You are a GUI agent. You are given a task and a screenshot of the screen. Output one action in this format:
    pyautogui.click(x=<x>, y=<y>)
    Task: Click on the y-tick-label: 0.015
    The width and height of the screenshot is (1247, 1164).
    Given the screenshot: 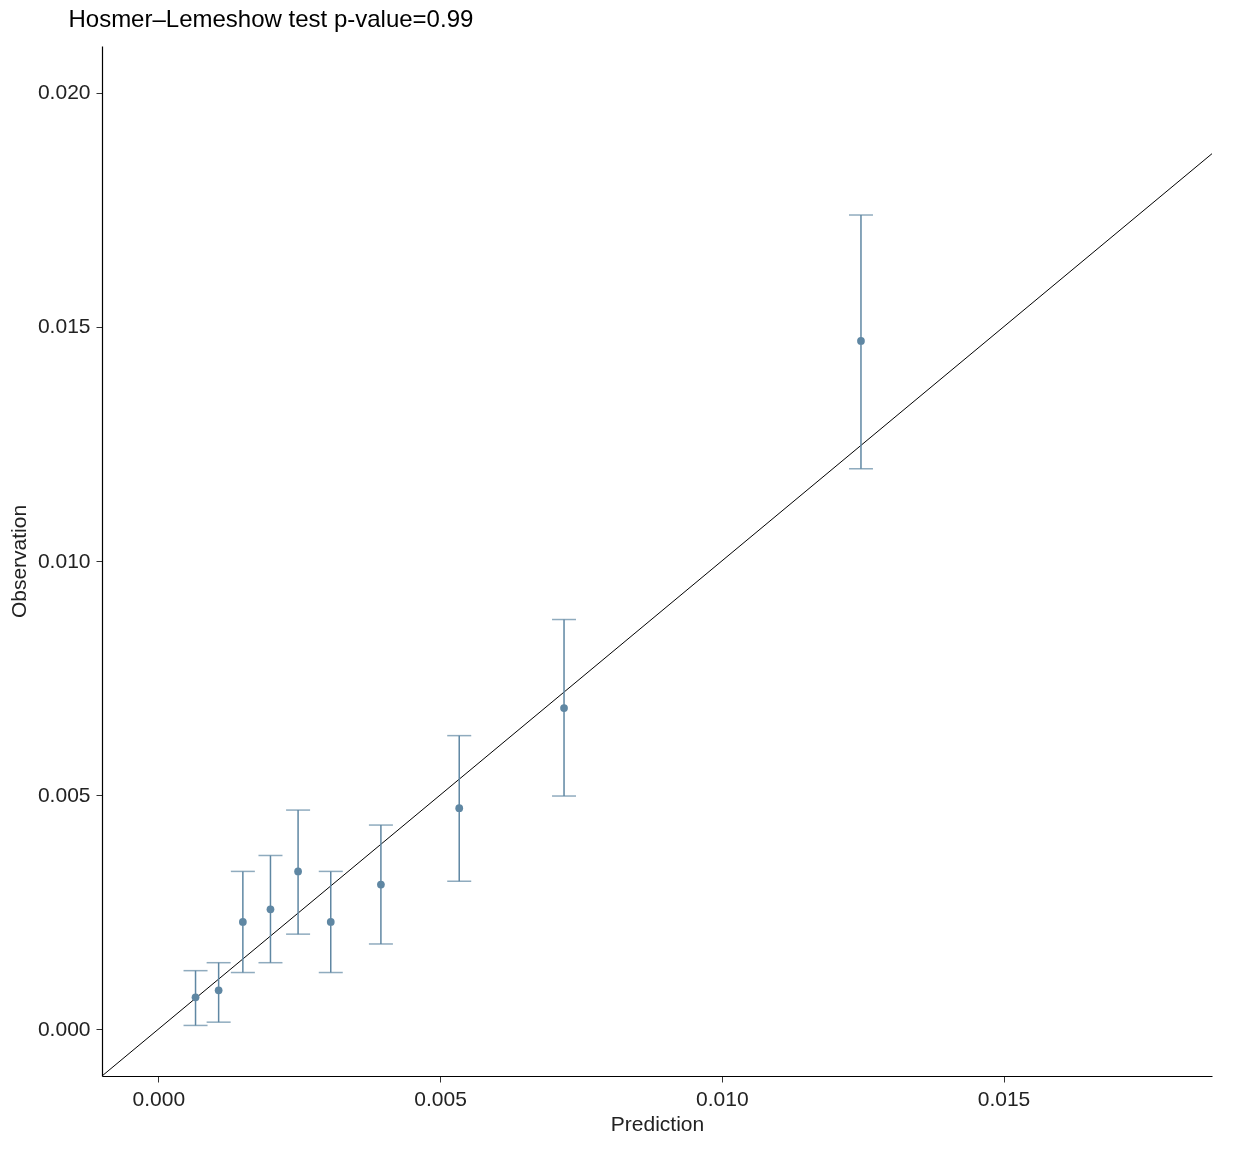 What is the action you would take?
    pyautogui.click(x=64, y=326)
    